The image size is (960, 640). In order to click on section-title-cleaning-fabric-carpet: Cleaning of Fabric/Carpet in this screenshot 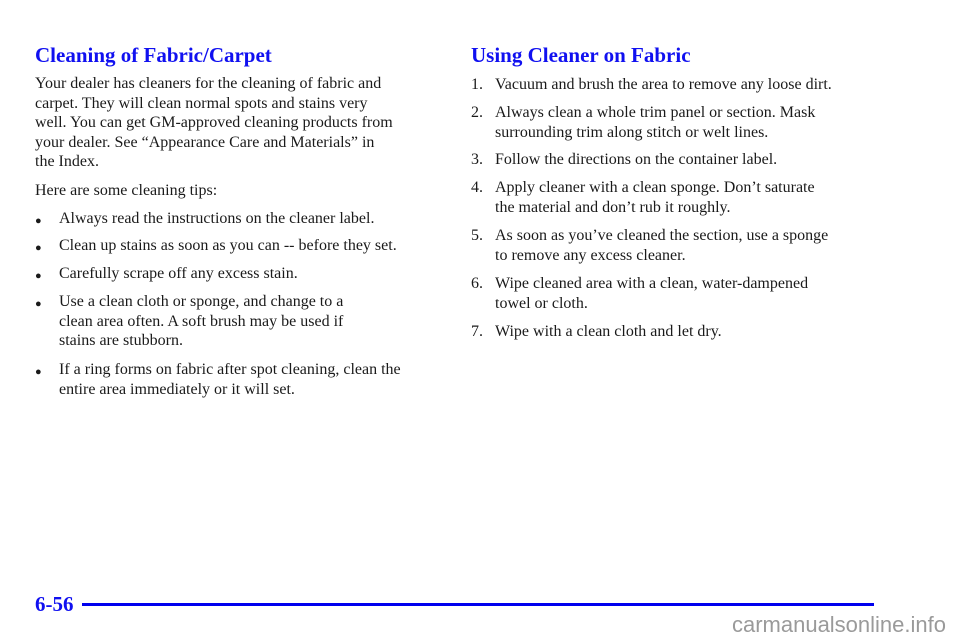, I will do `click(153, 55)`.